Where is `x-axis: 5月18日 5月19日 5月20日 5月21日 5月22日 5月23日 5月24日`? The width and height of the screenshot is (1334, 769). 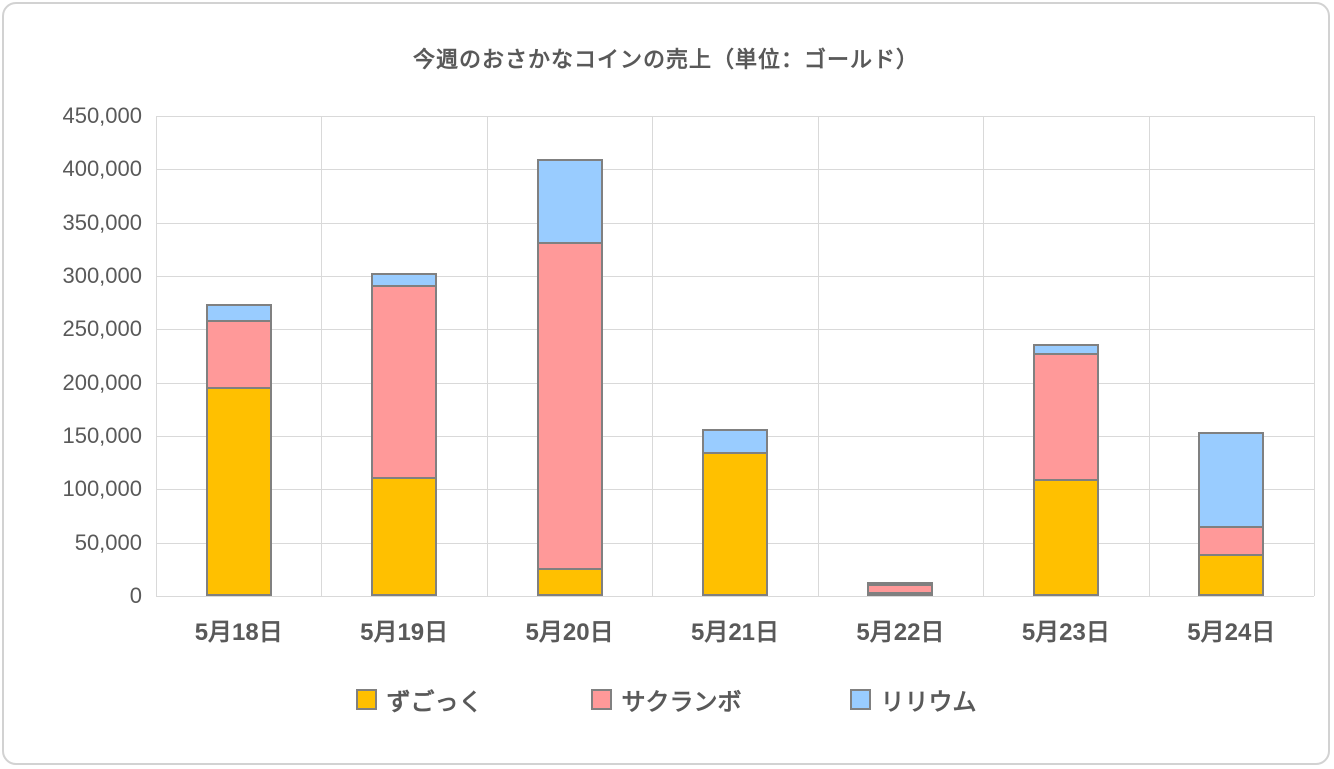 x-axis: 5月18日 5月19日 5月20日 5月21日 5月22日 5月23日 5月24日 is located at coordinates (735, 632).